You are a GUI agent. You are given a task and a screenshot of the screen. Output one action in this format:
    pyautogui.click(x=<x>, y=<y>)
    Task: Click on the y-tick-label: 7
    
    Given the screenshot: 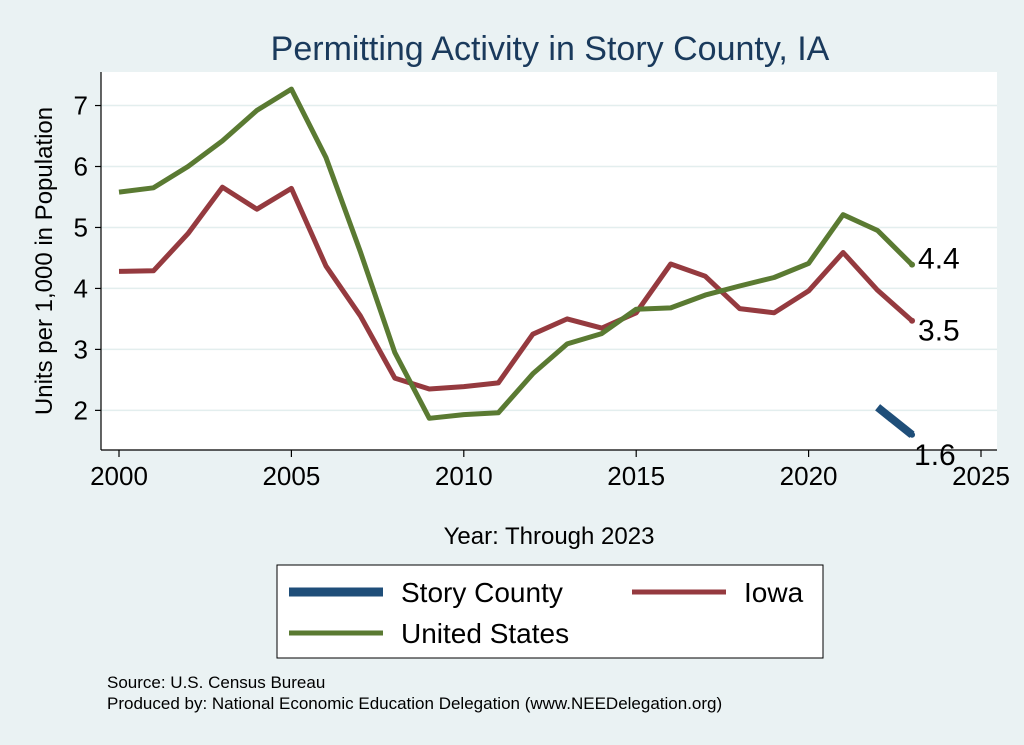 What is the action you would take?
    pyautogui.click(x=81, y=106)
    